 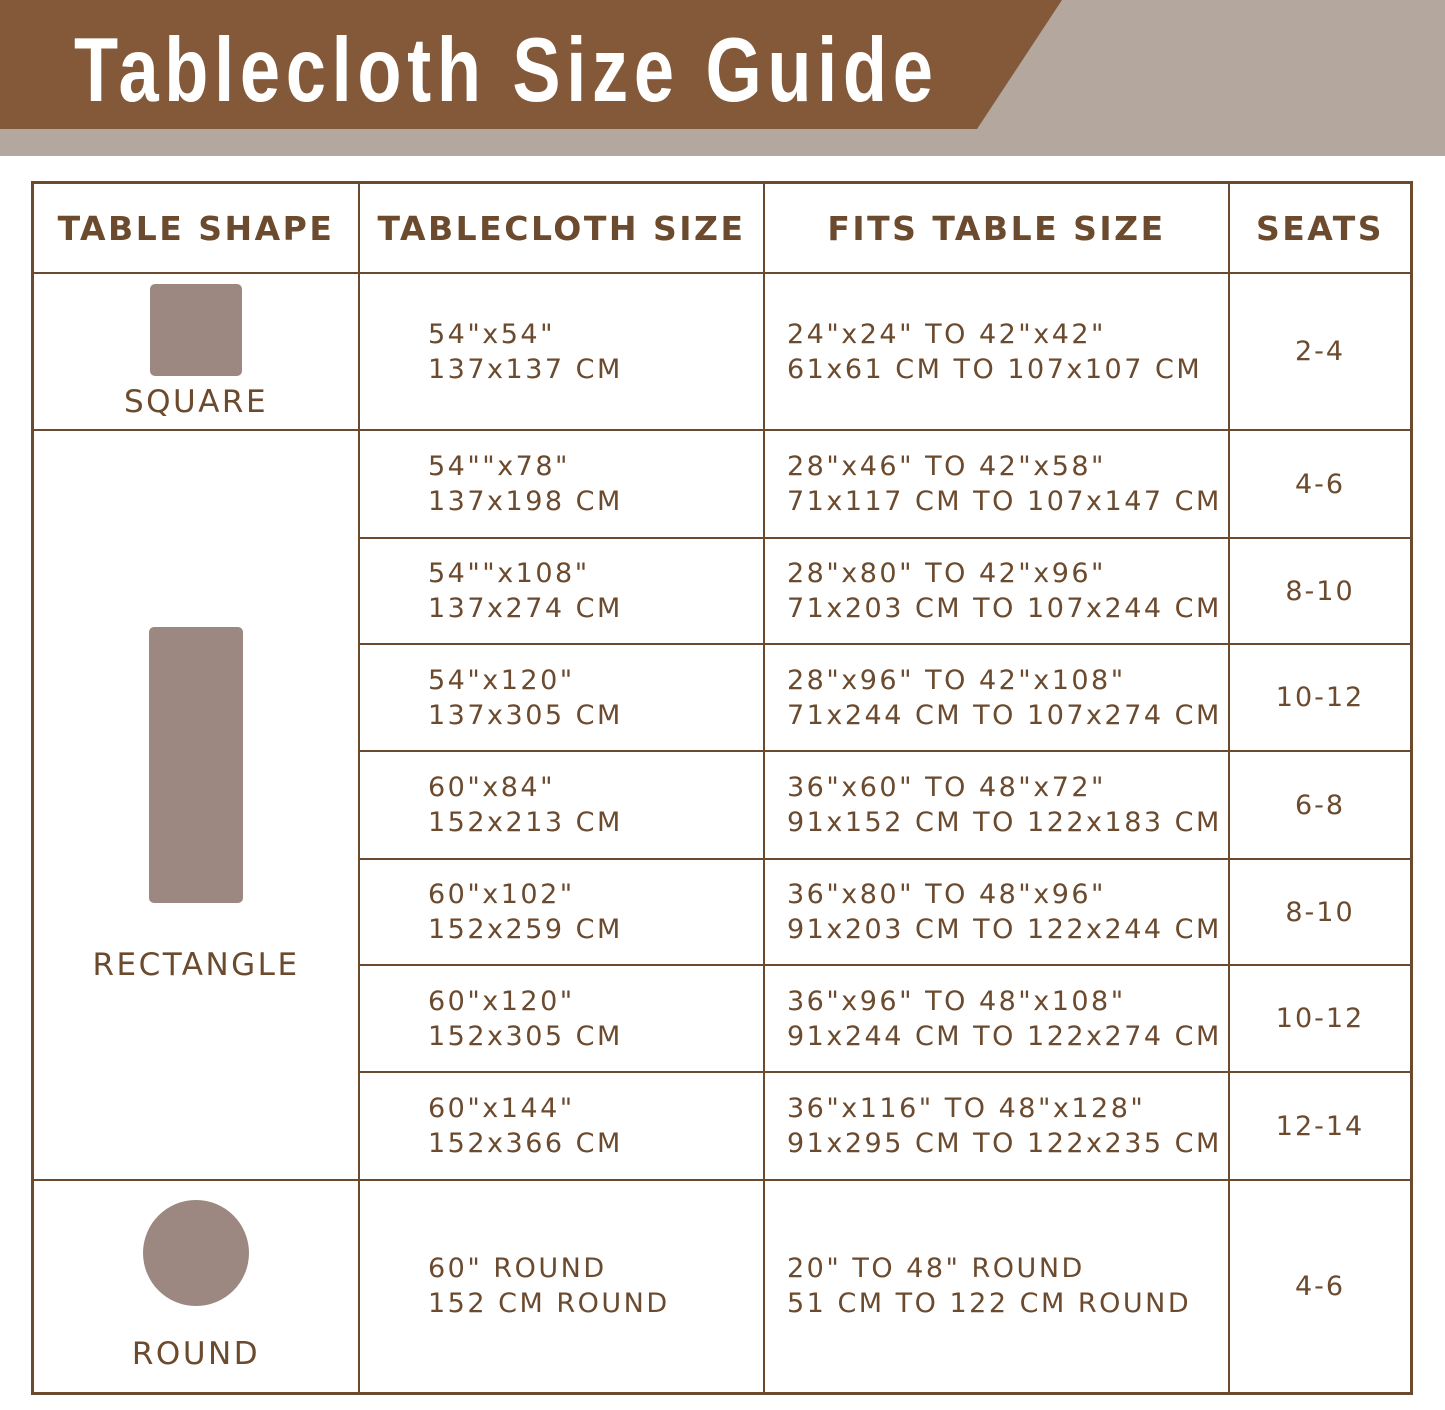 I want to click on size-cm: 152x259 CM, so click(x=525, y=929).